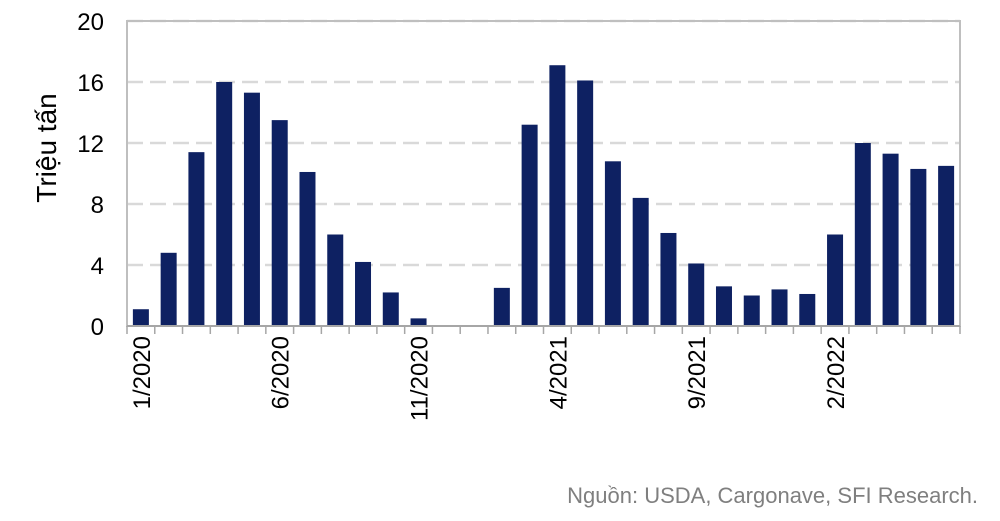 The image size is (1000, 521). I want to click on x-tick-label: 1/2020, so click(142, 372).